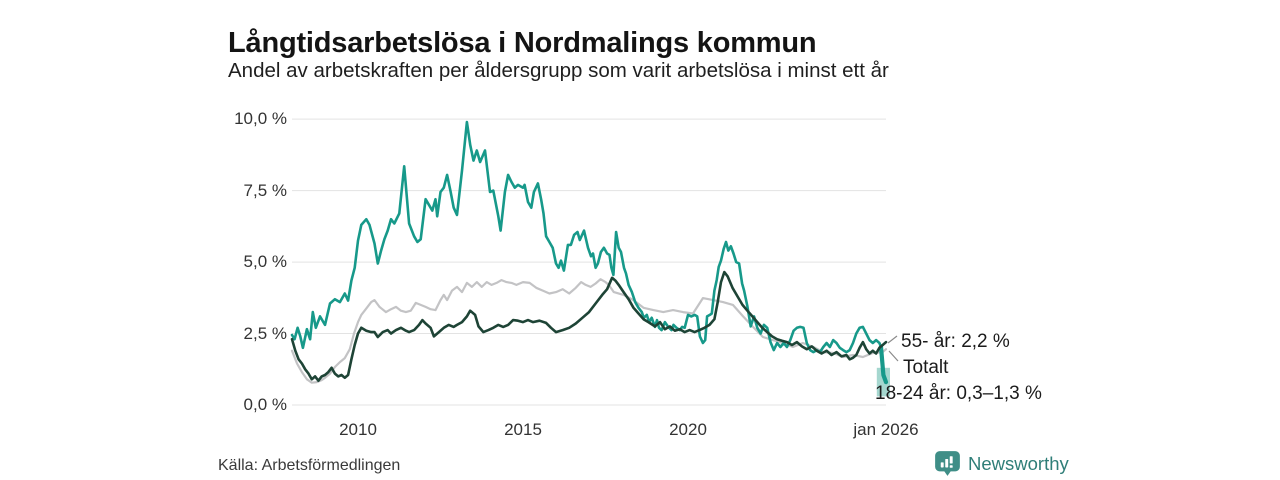  I want to click on y-tick-0: 0,0 %, so click(265, 404).